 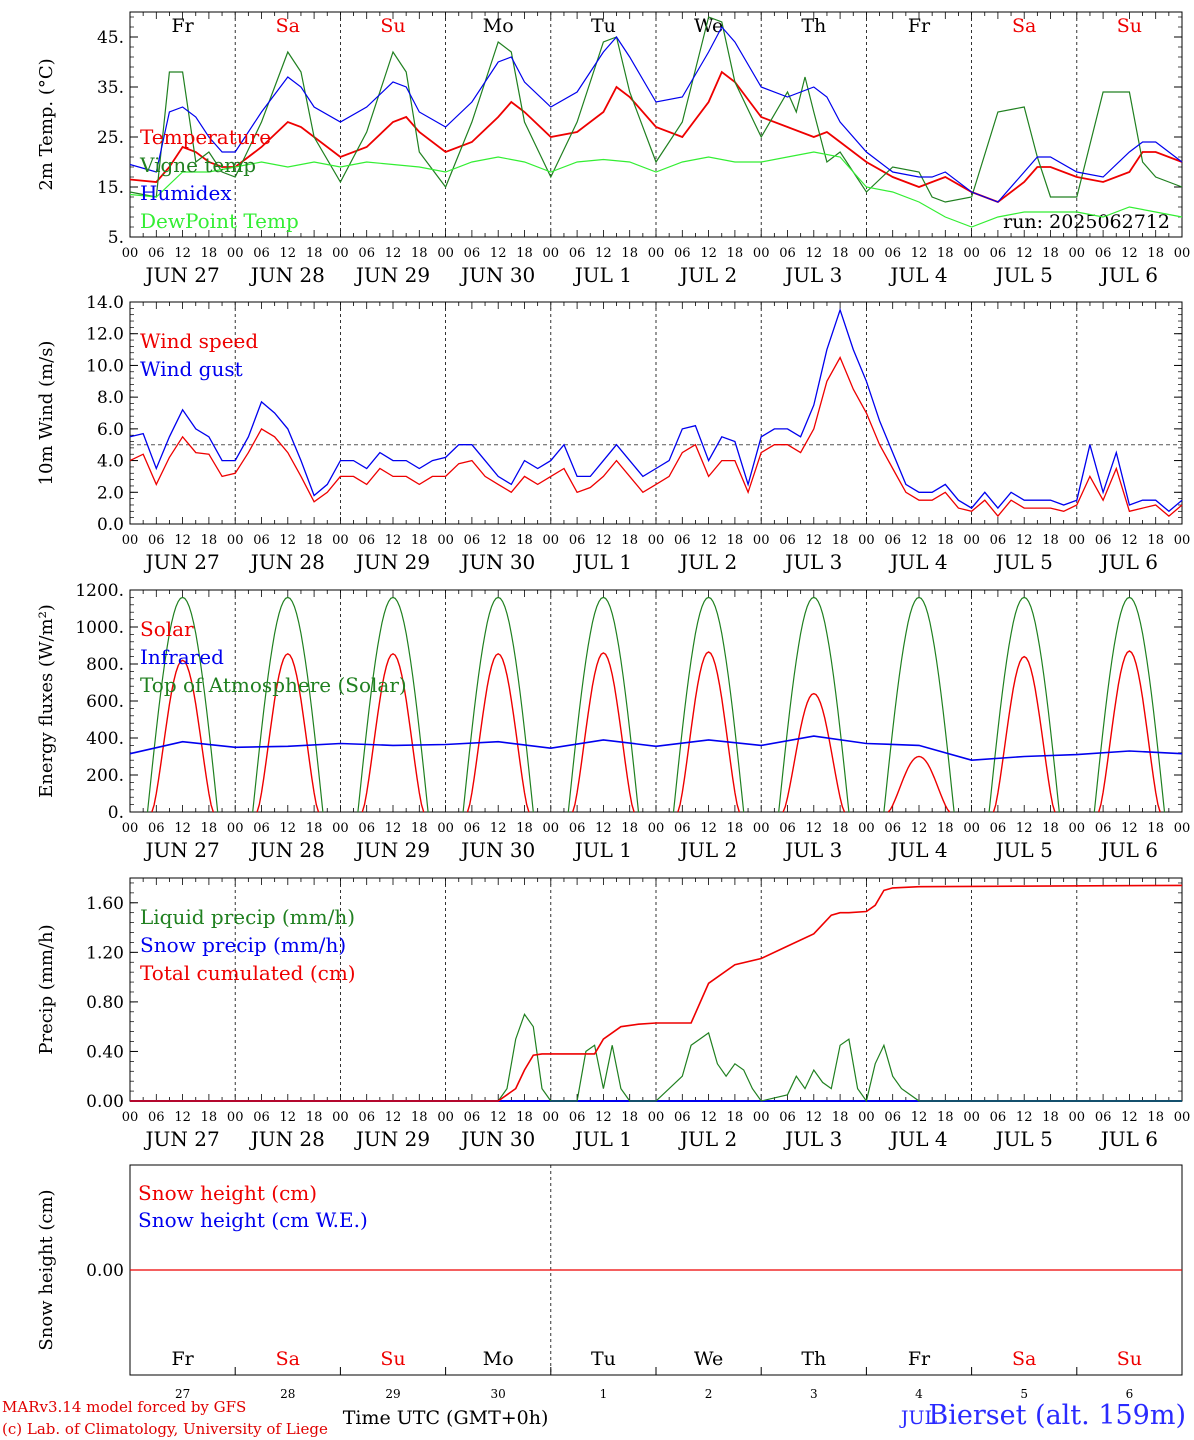 What do you see at coordinates (707, 275) in the screenshot?
I see `day-label: JUL 2` at bounding box center [707, 275].